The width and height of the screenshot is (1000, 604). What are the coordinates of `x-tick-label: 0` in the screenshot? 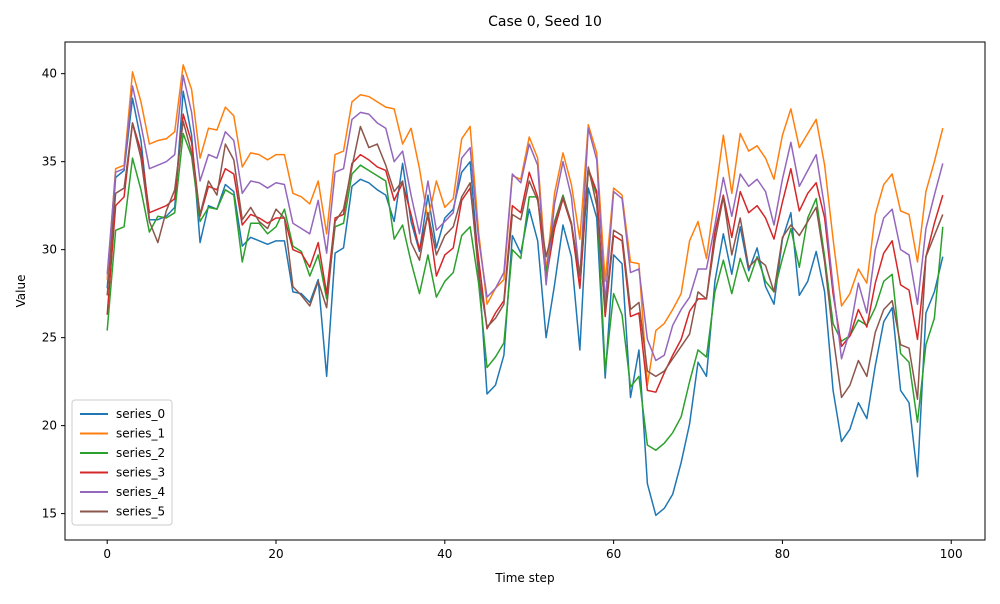 It's located at (107, 554).